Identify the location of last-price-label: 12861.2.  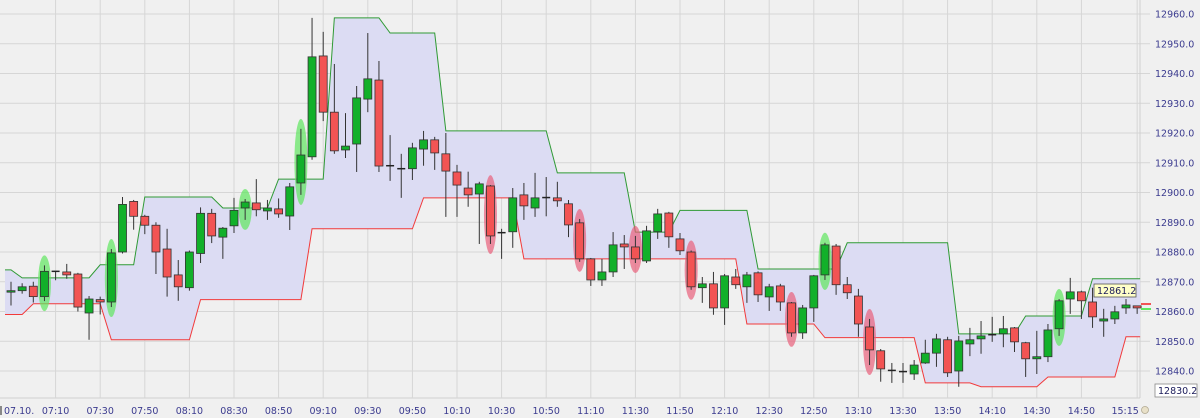
(1116, 291).